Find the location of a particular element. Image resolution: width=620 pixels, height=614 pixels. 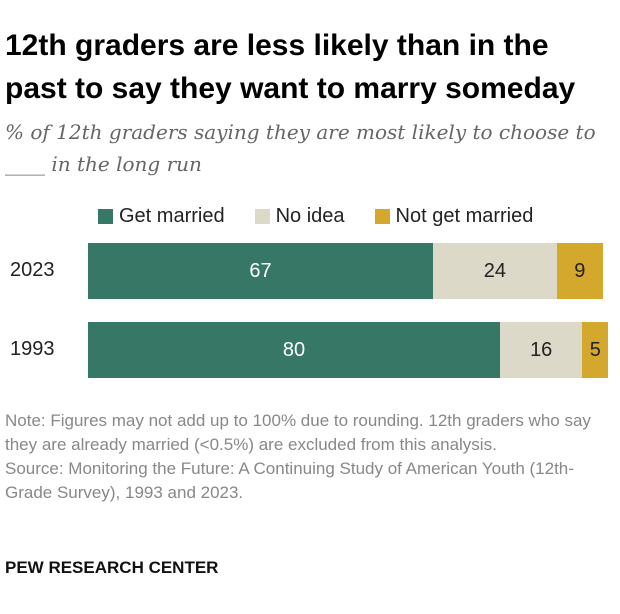

legend-label: Get married is located at coordinates (172, 216).